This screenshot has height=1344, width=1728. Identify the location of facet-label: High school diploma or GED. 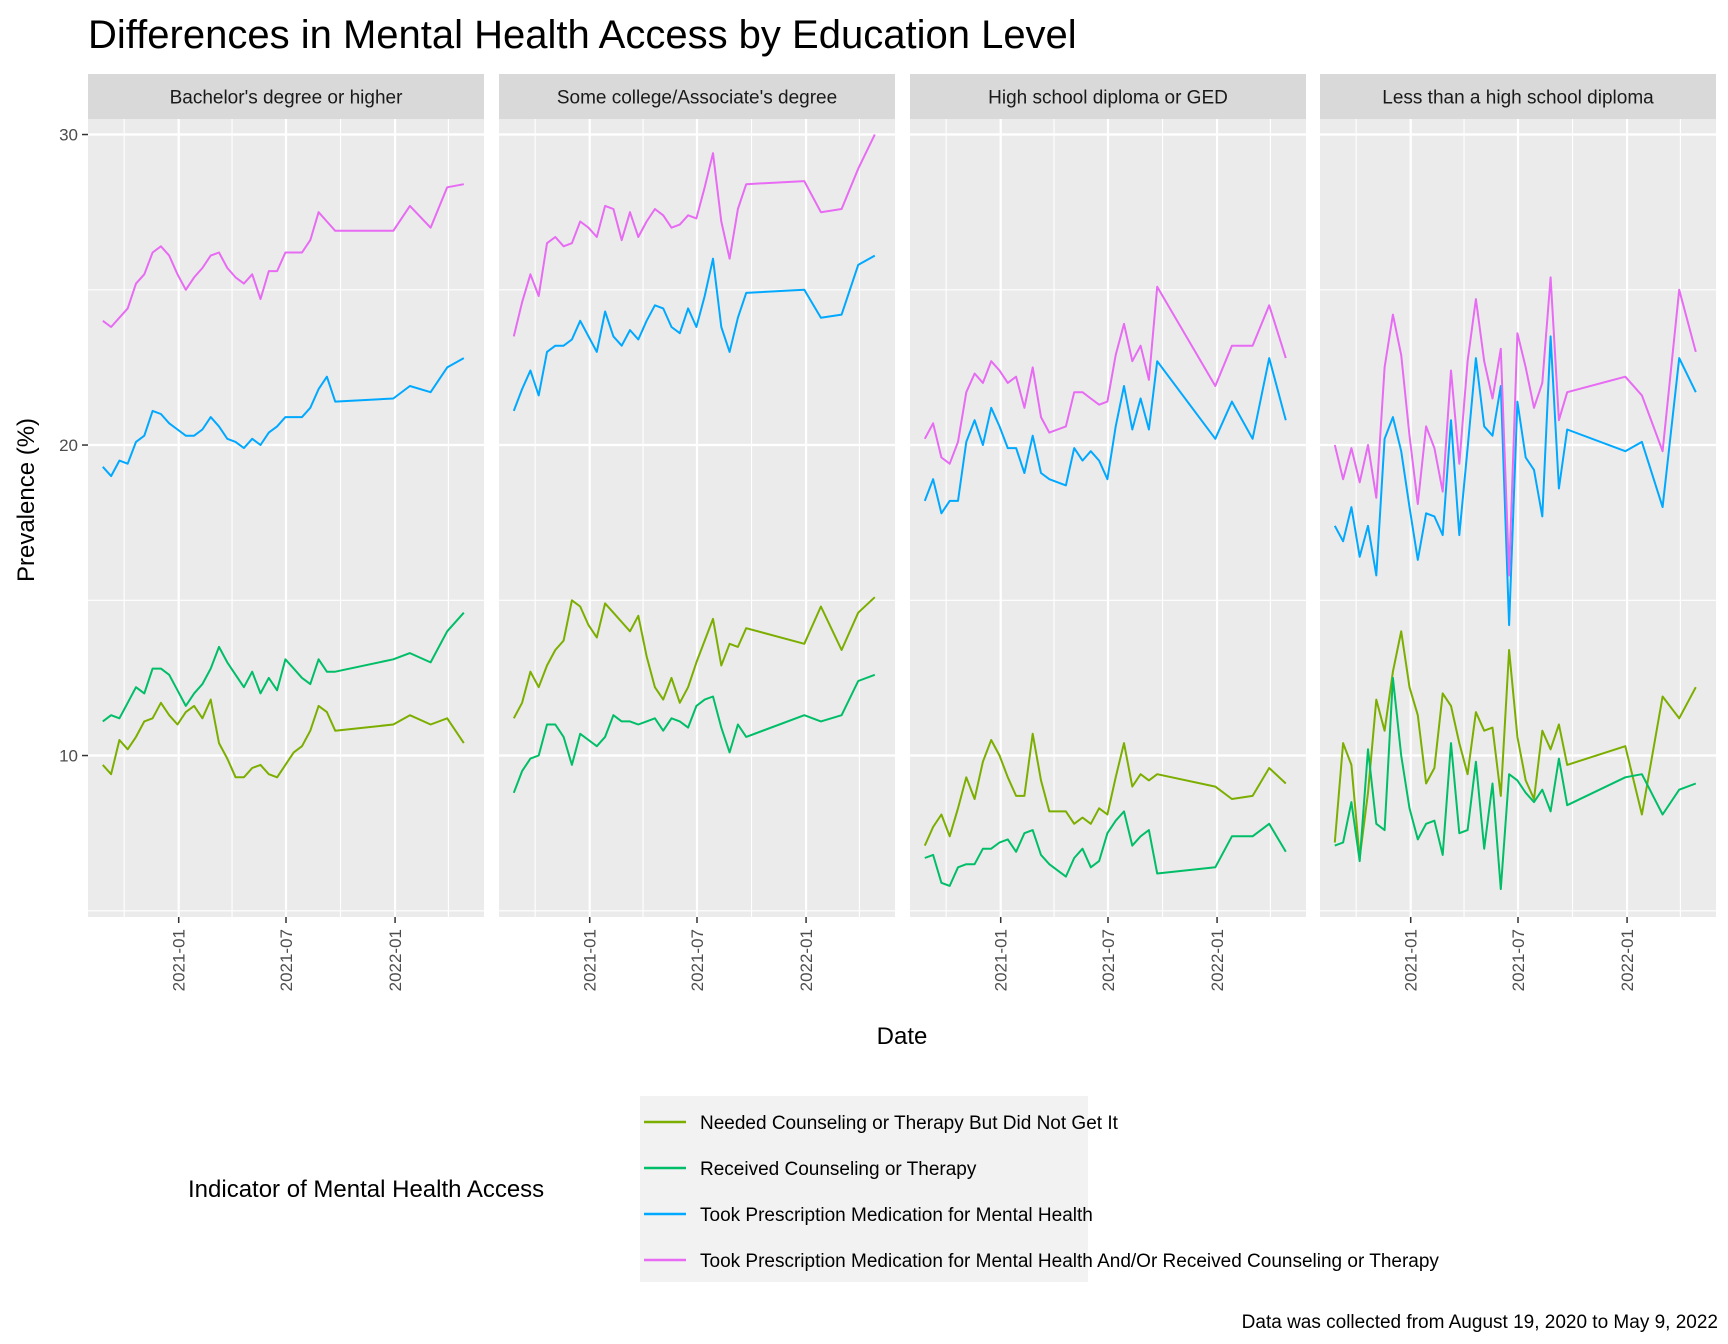
(1108, 98).